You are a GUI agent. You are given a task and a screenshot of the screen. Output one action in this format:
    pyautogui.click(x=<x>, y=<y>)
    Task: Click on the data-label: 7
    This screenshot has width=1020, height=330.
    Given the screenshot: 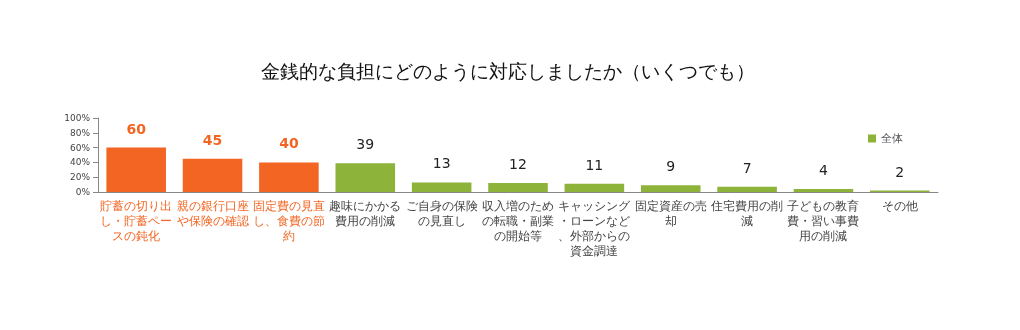 What is the action you would take?
    pyautogui.click(x=747, y=167)
    